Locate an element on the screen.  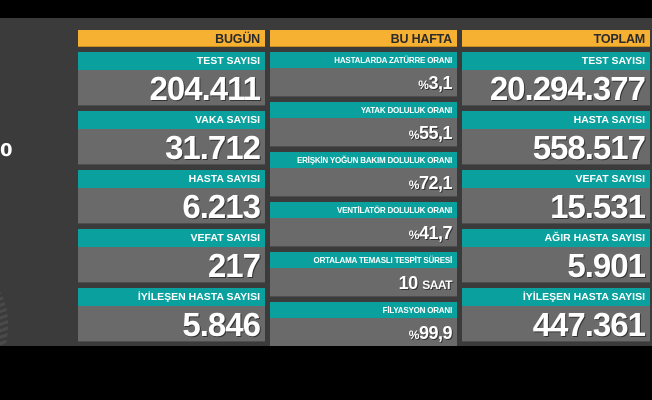
unit-label: SAAT is located at coordinates (437, 285).